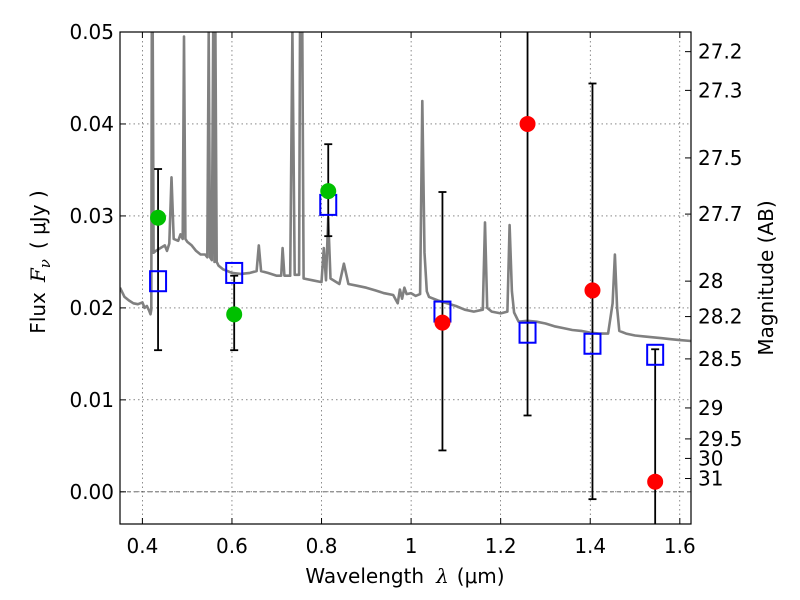 The height and width of the screenshot is (600, 800). Describe the element at coordinates (720, 359) in the screenshot. I see `right-tick-label: 28.5` at that location.